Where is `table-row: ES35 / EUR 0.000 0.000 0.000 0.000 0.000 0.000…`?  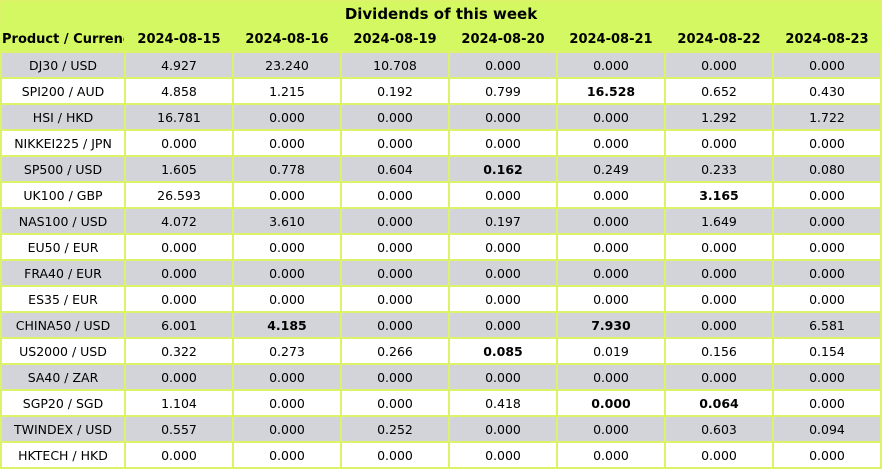
table-row: ES35 / EUR 0.000 0.000 0.000 0.000 0.000 0.000… is located at coordinates (441, 299).